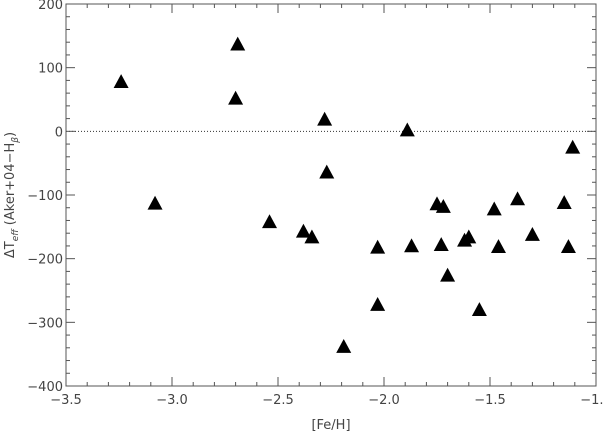 The width and height of the screenshot is (603, 434). Describe the element at coordinates (10, 249) in the screenshot. I see `y-axis-title-main: ΔT` at that location.